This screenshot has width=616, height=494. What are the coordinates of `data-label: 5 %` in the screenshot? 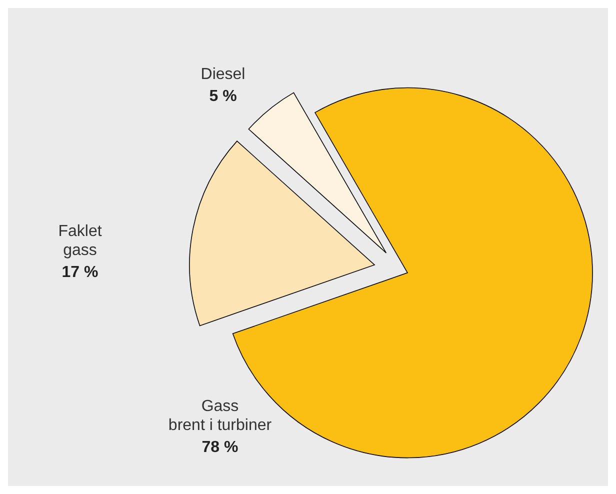 It's located at (223, 96).